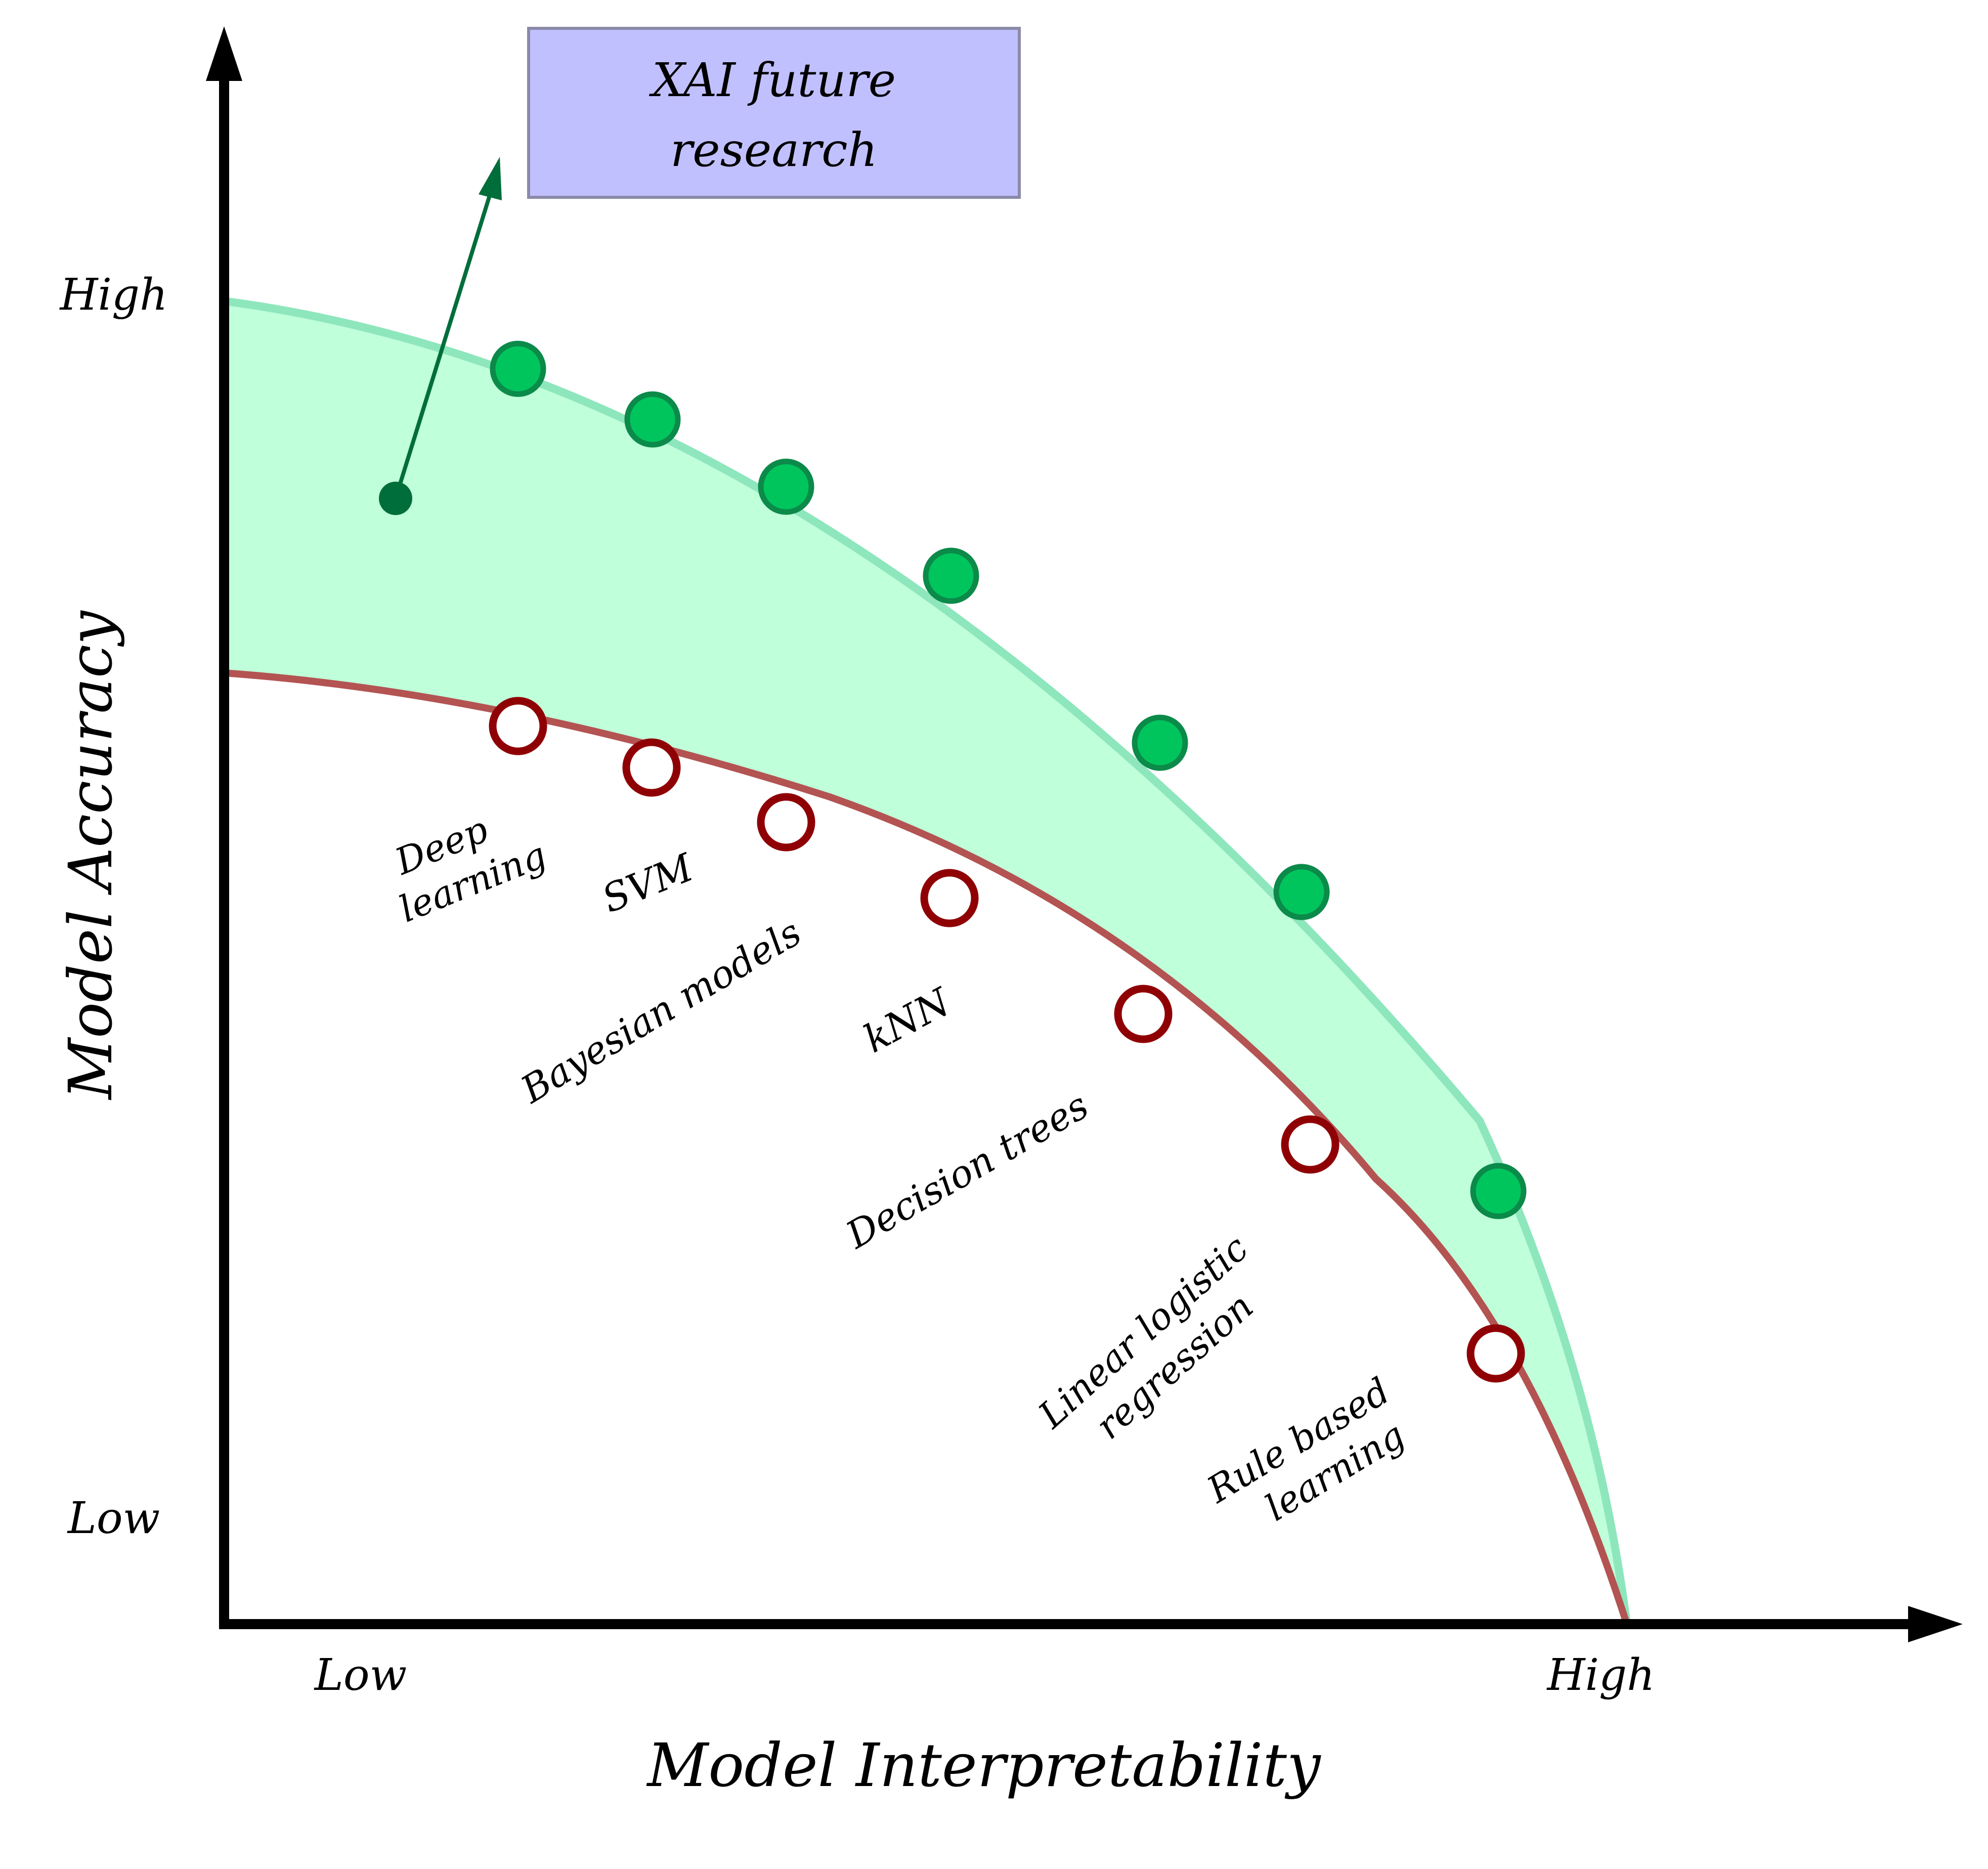 The width and height of the screenshot is (1988, 1869). I want to click on future-point-deep-learning, so click(518, 369).